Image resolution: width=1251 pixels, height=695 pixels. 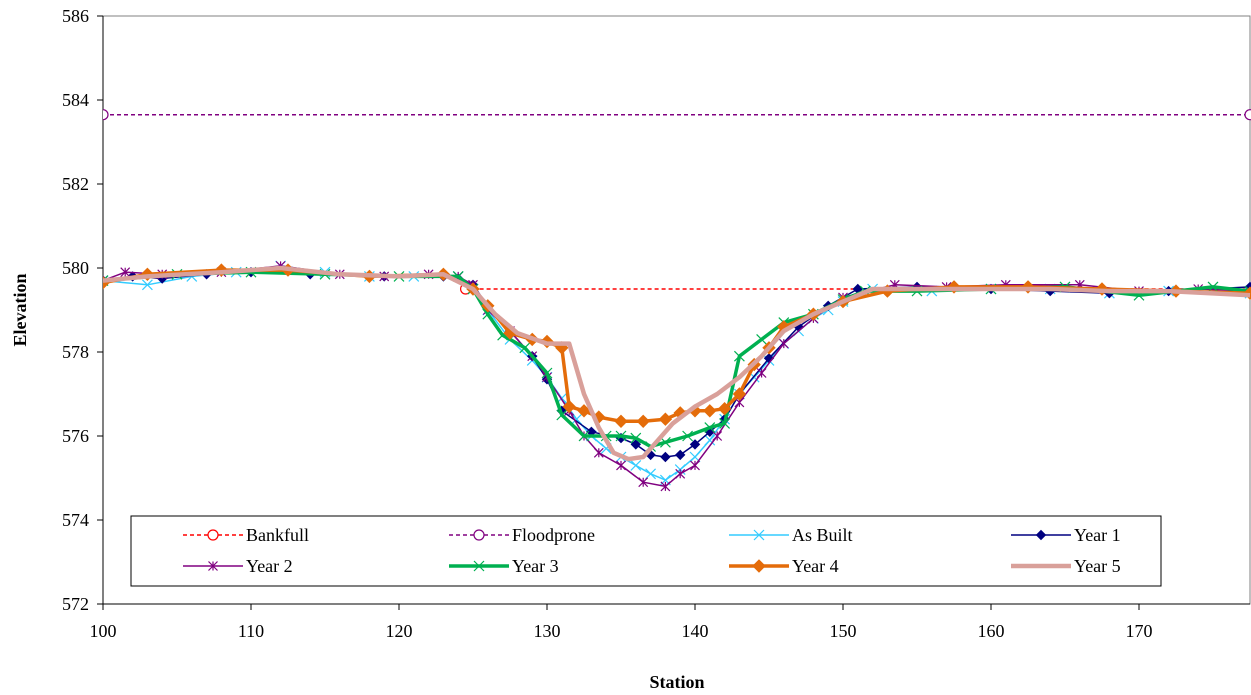 What do you see at coordinates (399, 631) in the screenshot?
I see `x-tick-label: 120` at bounding box center [399, 631].